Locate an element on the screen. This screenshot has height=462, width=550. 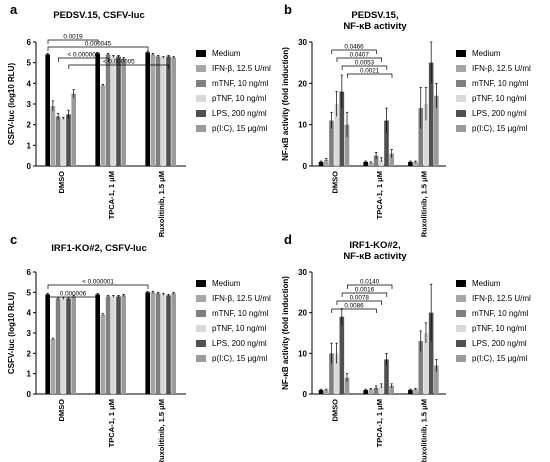
p-value-label: 0.0016 is located at coordinates (365, 290).